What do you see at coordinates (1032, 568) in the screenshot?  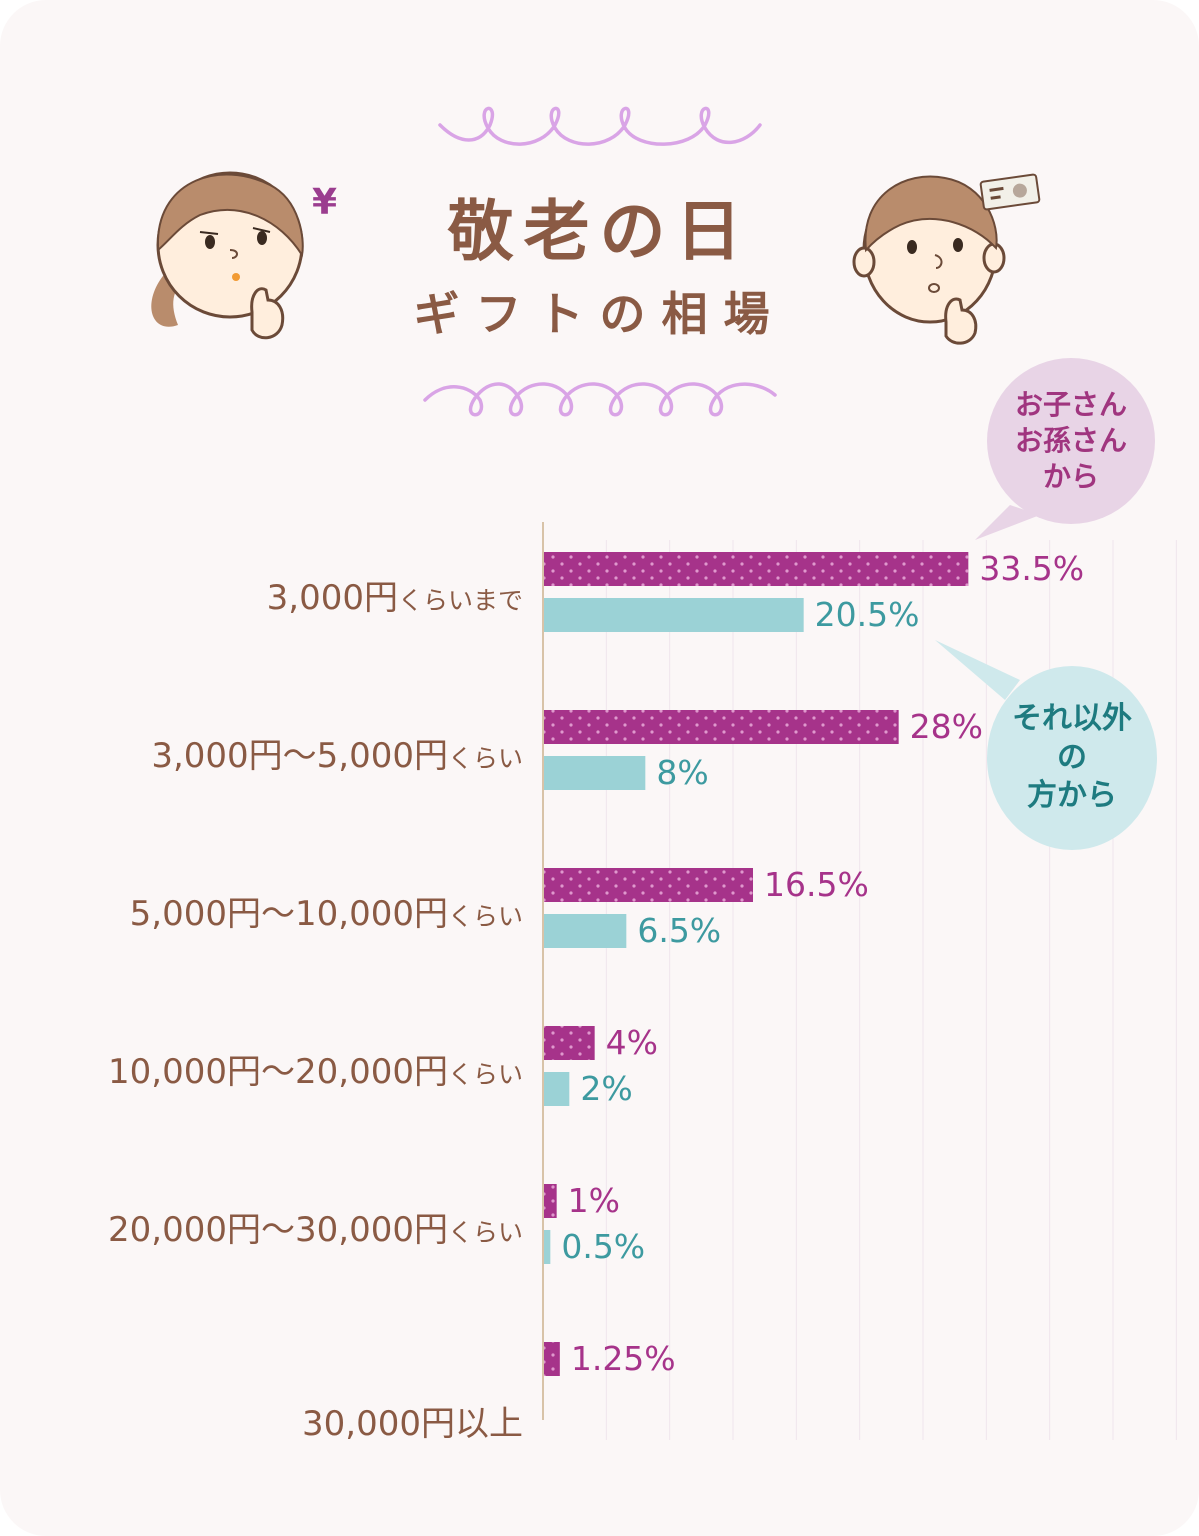 I see `value-label-series1: 33.5%` at bounding box center [1032, 568].